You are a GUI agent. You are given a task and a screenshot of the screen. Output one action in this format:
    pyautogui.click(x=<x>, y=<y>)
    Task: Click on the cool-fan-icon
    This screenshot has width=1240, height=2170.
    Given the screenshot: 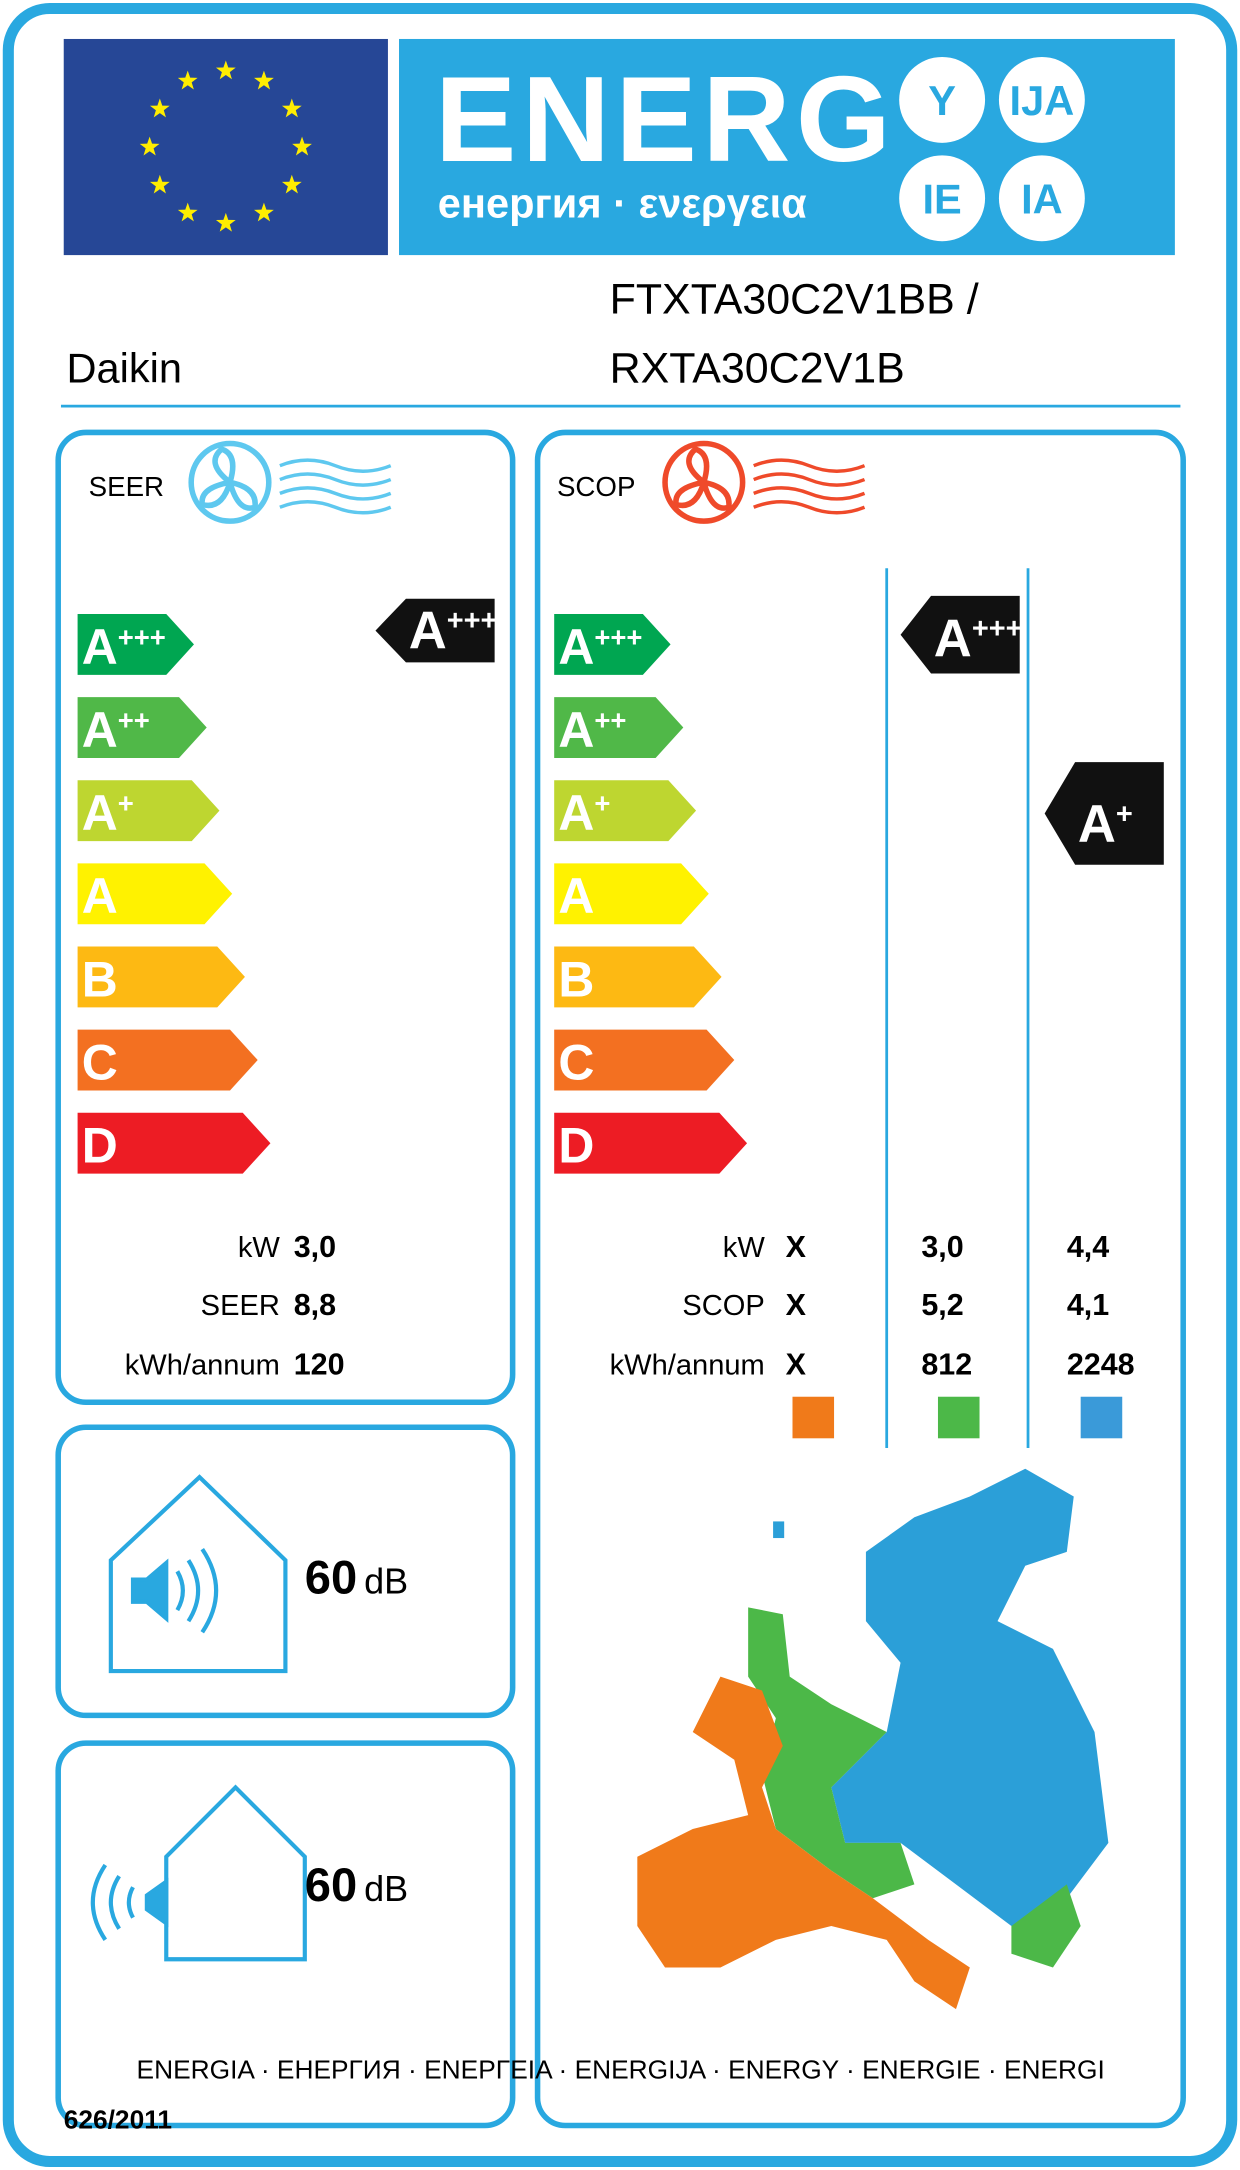 What is the action you would take?
    pyautogui.click(x=290, y=482)
    